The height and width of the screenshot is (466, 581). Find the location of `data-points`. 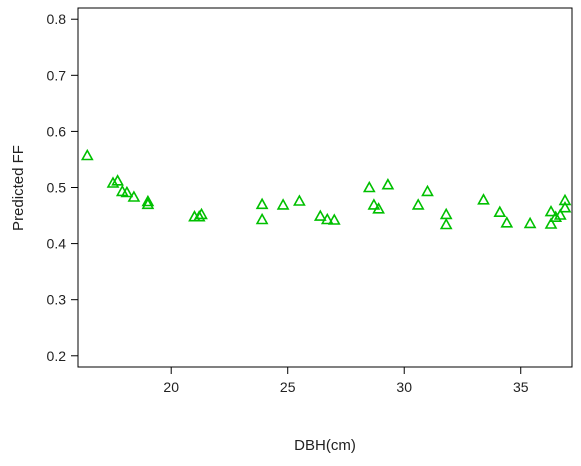

data-points is located at coordinates (326, 189).